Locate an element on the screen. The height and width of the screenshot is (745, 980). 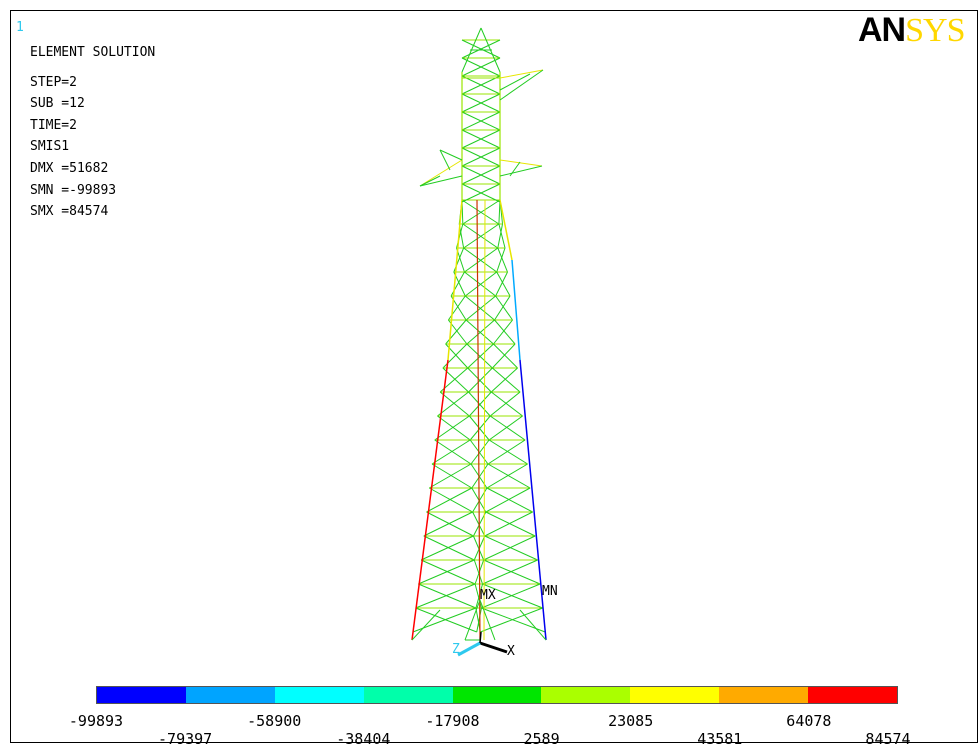
info-item: SMIS1 is located at coordinates (50, 147).